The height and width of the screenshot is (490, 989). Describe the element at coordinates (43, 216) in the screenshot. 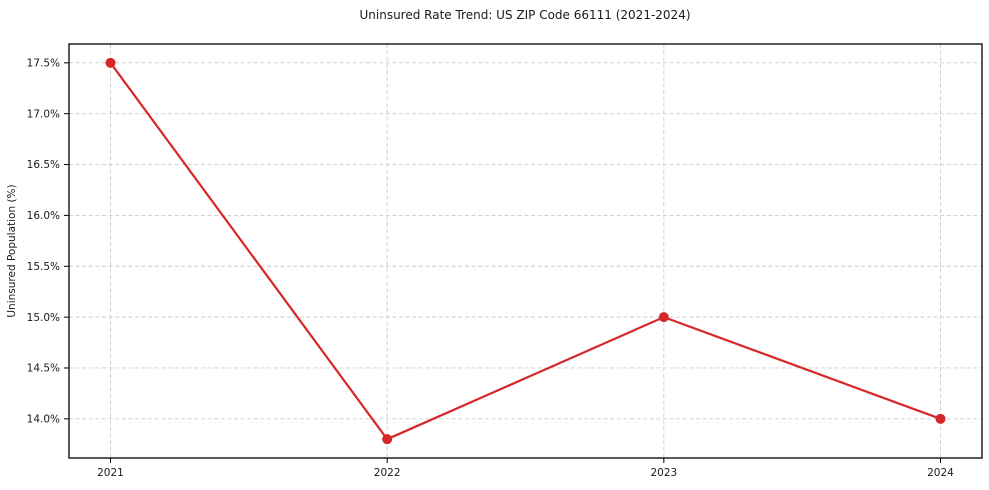

I see `y-tick-label: 16.0%` at that location.